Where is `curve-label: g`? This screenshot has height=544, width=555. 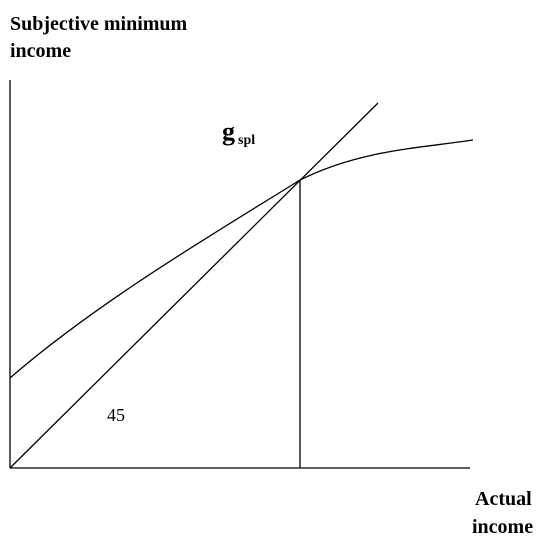 curve-label: g is located at coordinates (228, 131).